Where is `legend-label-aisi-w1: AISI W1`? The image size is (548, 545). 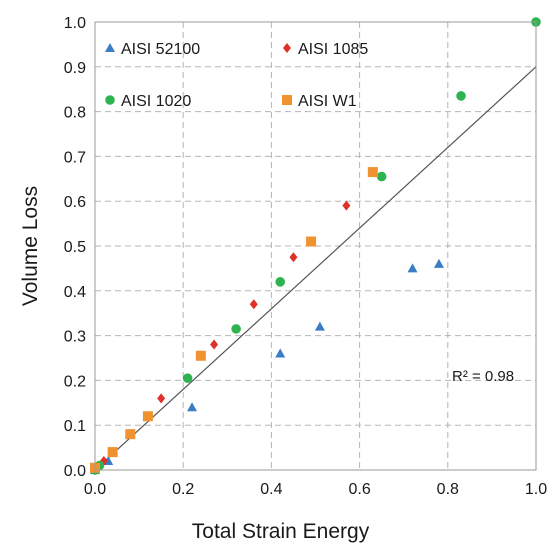
legend-label-aisi-w1: AISI W1 is located at coordinates (327, 101).